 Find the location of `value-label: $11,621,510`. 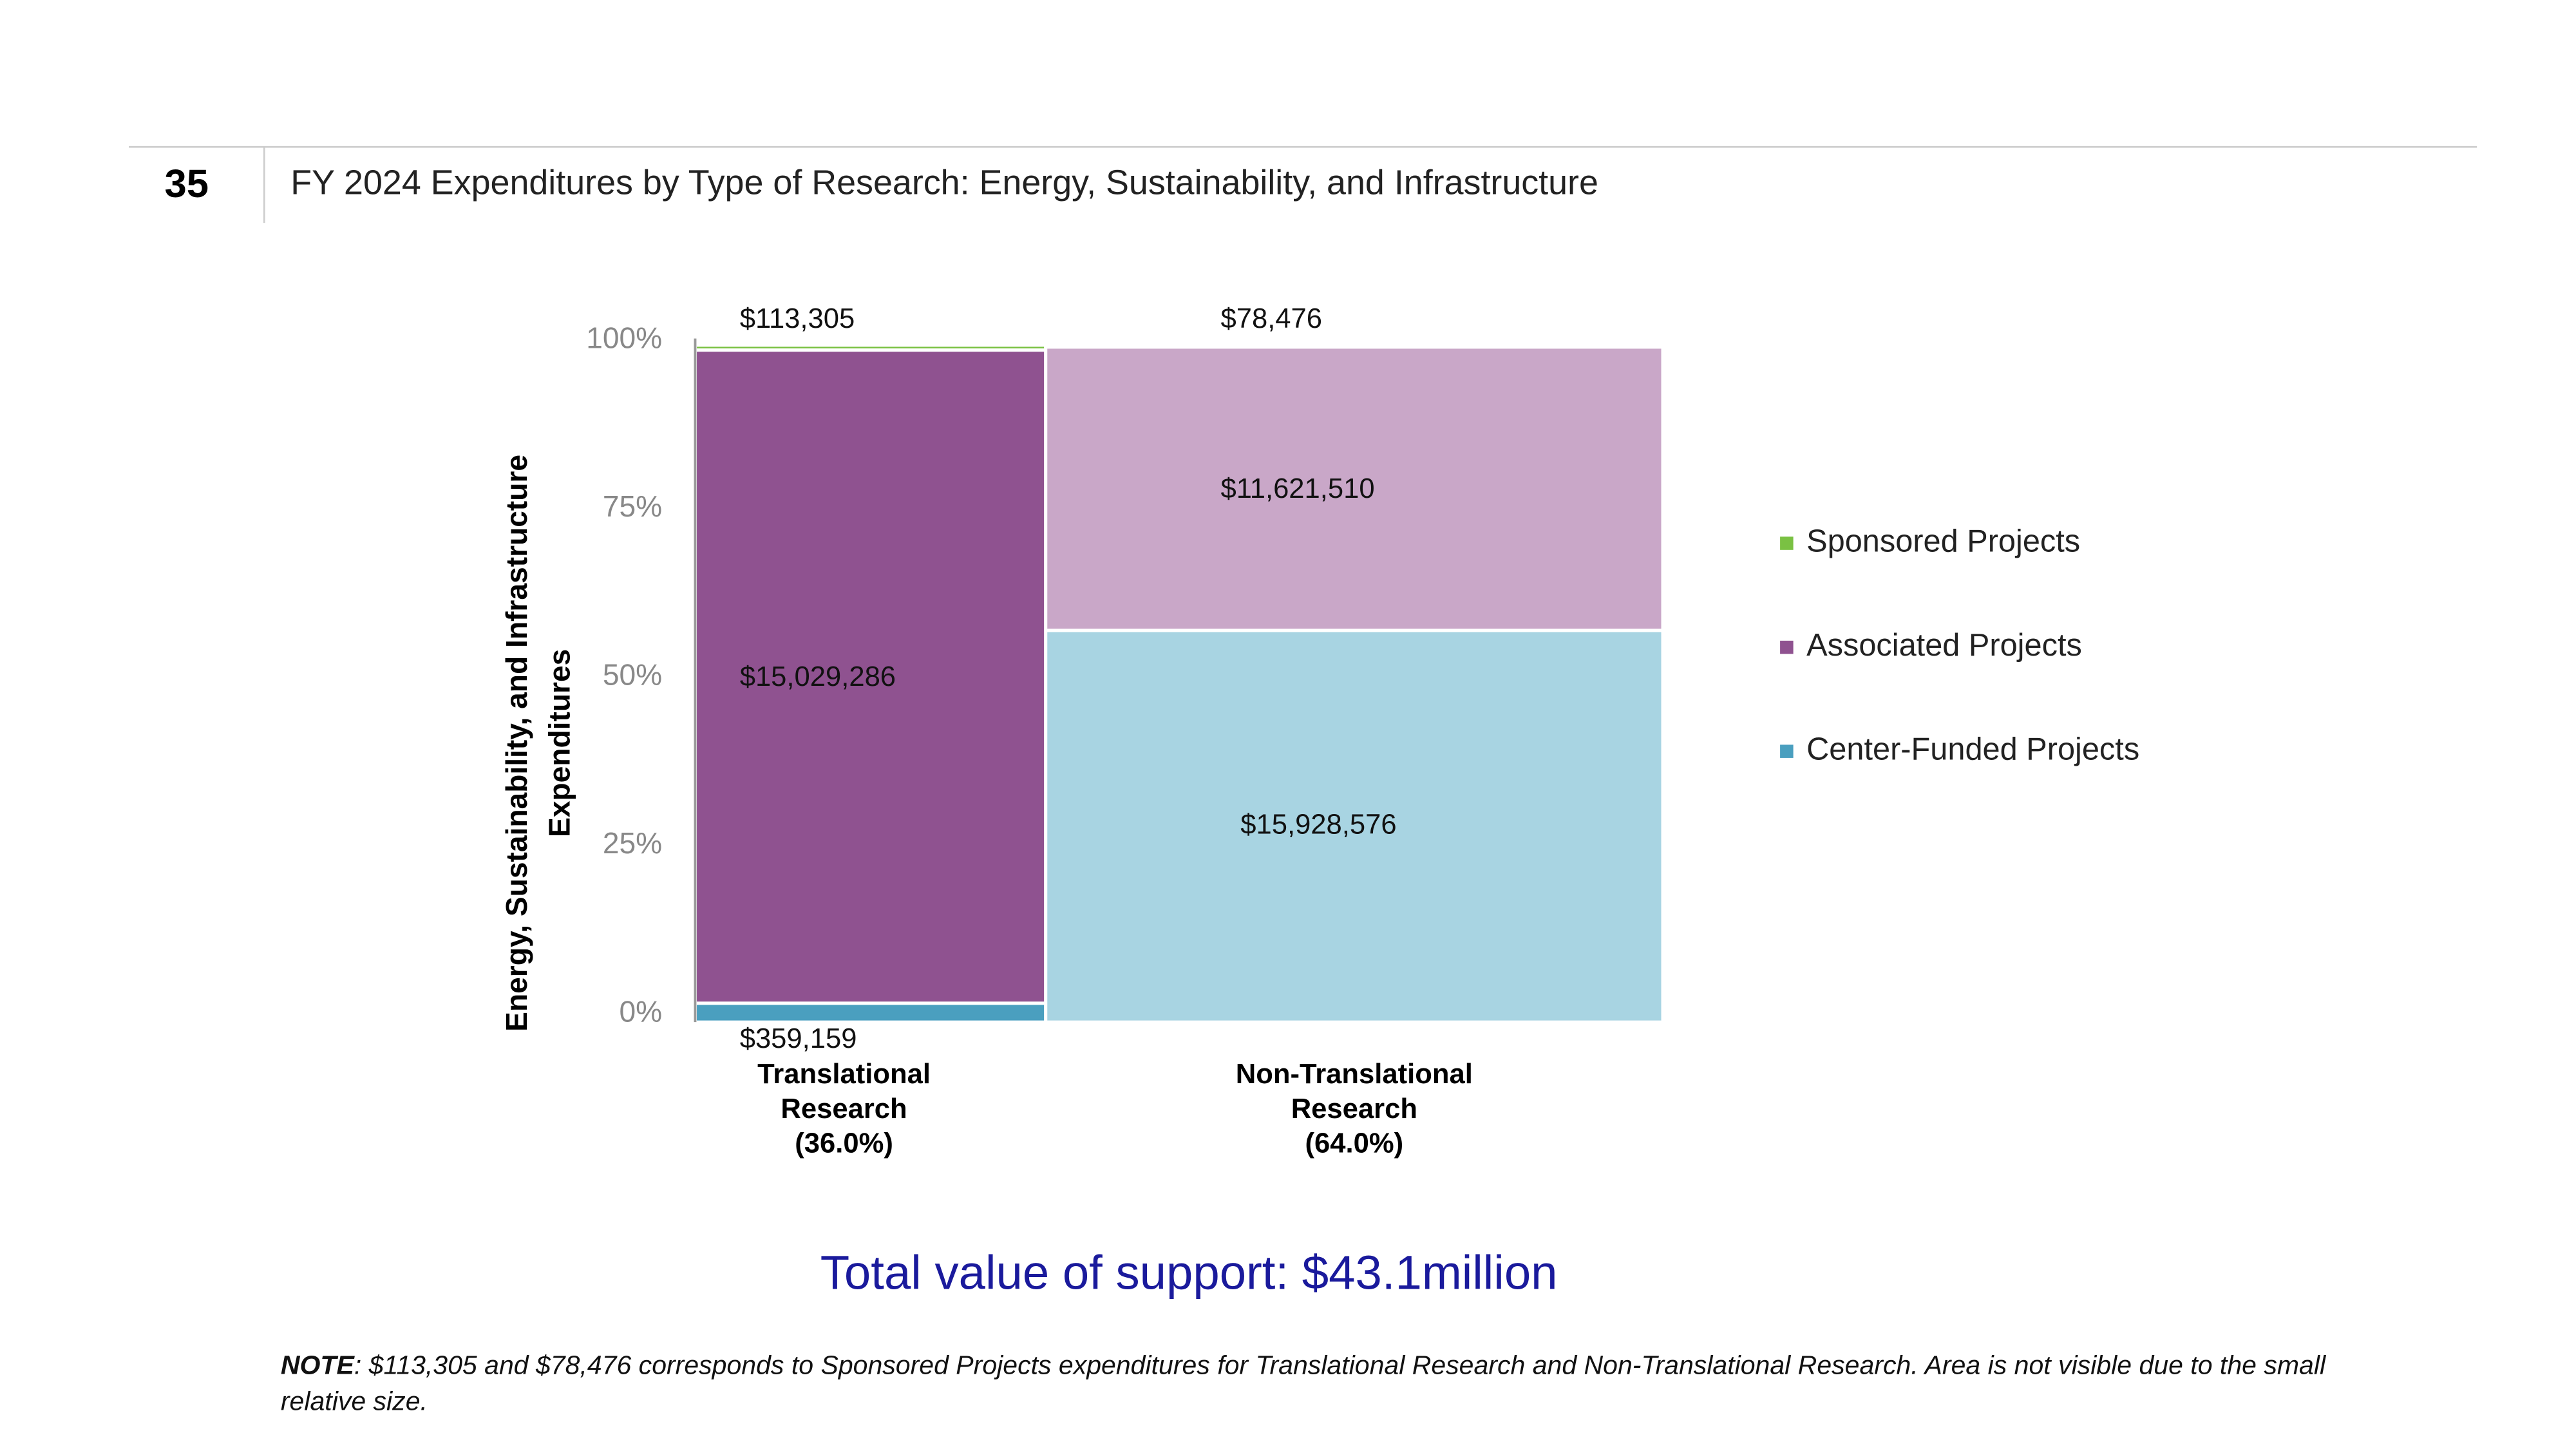

value-label: $11,621,510 is located at coordinates (1297, 489).